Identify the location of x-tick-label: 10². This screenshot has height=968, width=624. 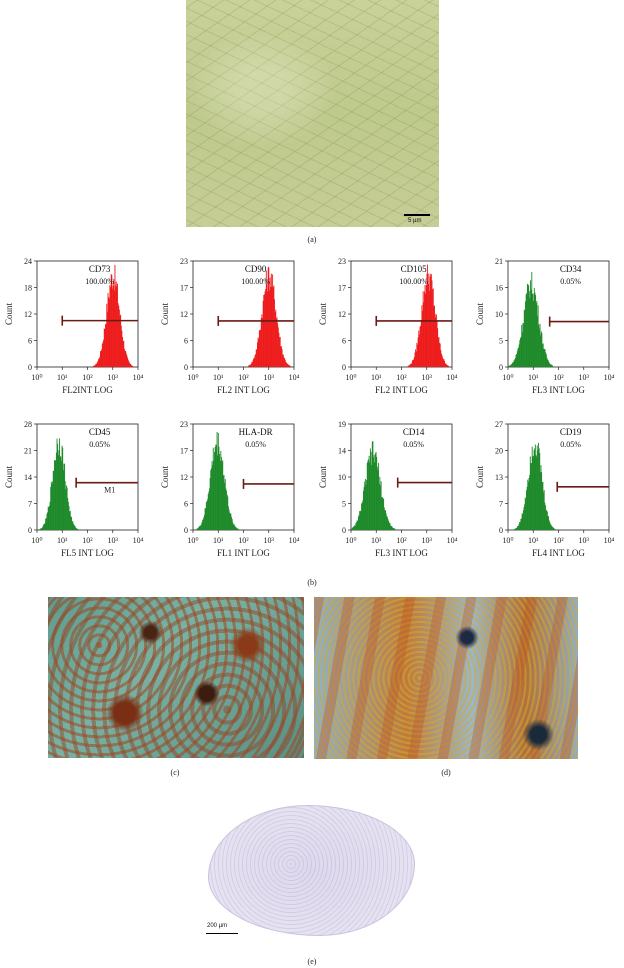
(87, 377).